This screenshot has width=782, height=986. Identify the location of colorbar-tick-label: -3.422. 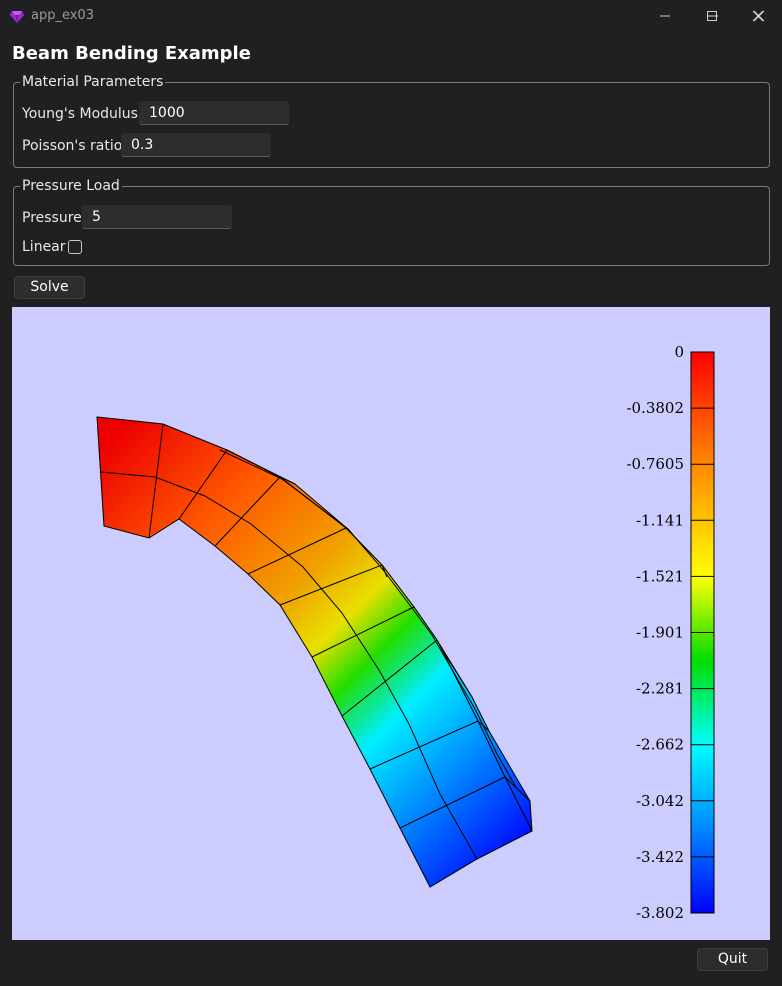
(660, 857).